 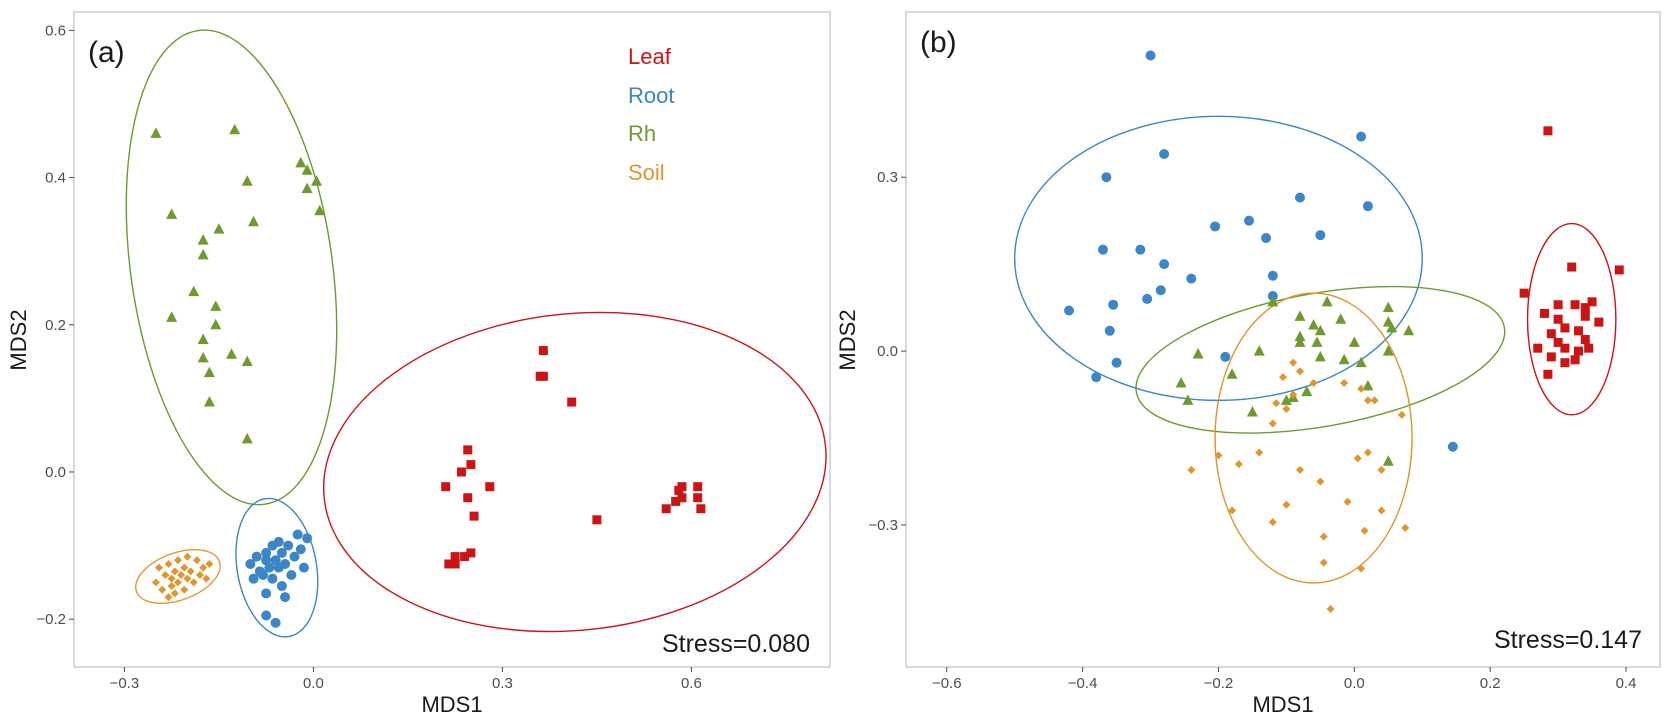 I want to click on panel-b-ellipse-soil, so click(x=1313, y=438).